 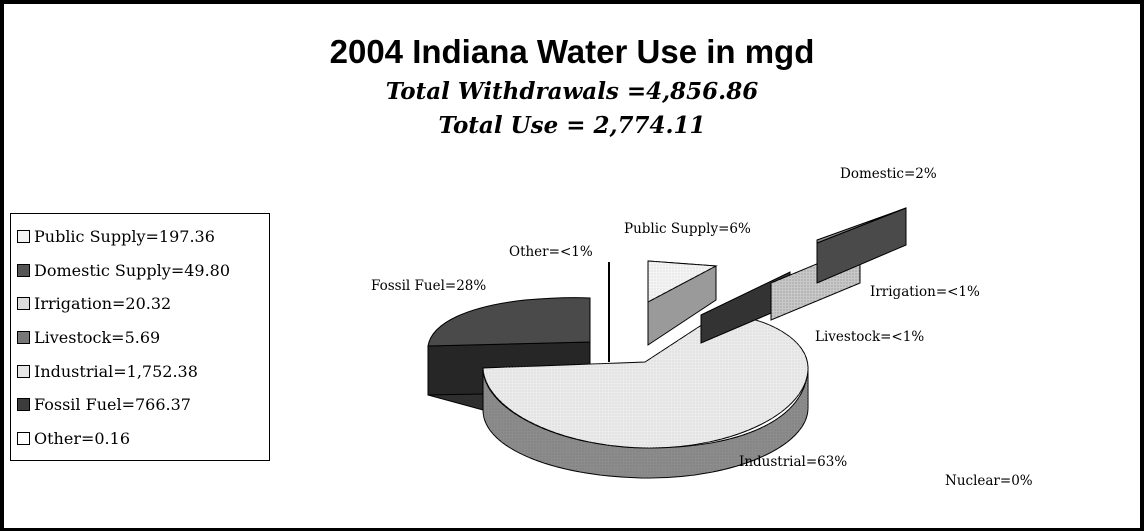 I want to click on label-industrial: Industrial=63%, so click(x=793, y=462).